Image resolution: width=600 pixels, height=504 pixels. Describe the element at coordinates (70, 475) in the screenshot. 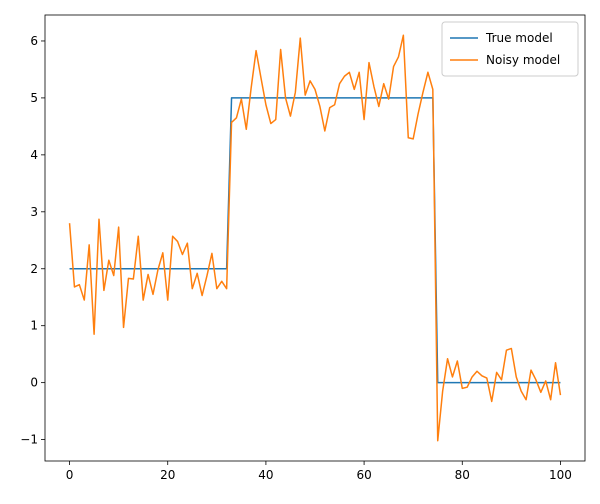

I see `x-tick-label: 0` at that location.